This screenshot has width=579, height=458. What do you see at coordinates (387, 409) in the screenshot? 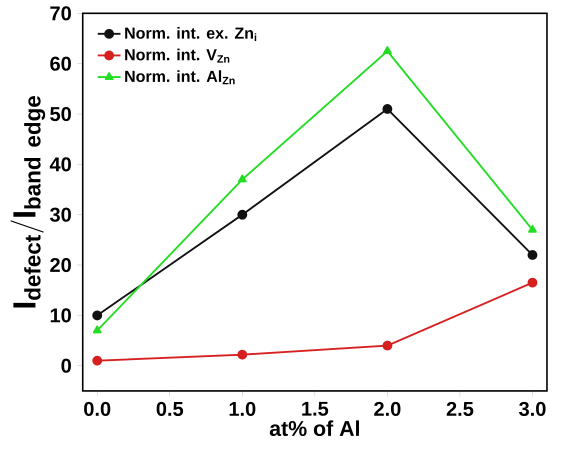
I see `x-tick-label: 2.0` at bounding box center [387, 409].